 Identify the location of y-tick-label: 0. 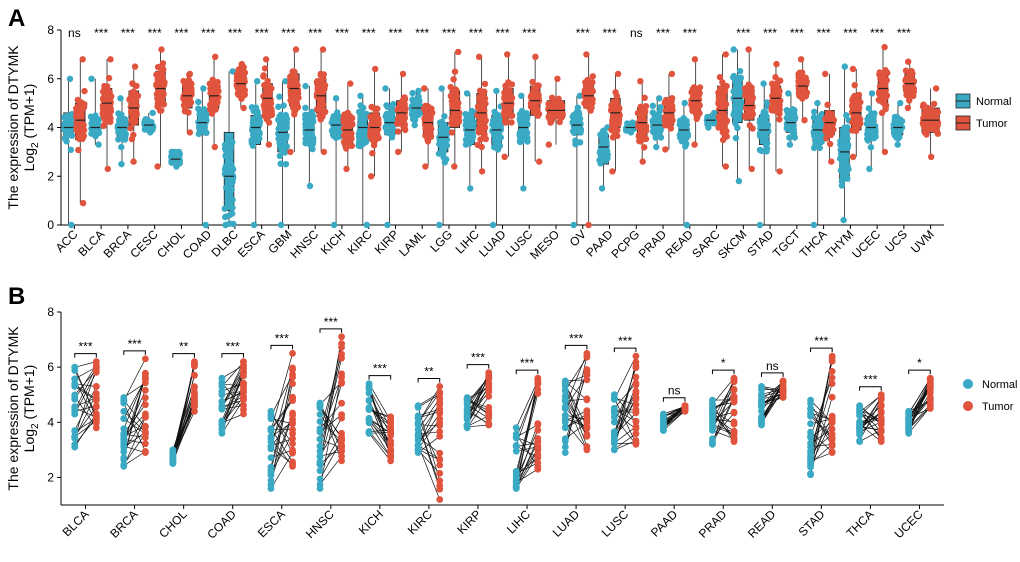
(50, 225).